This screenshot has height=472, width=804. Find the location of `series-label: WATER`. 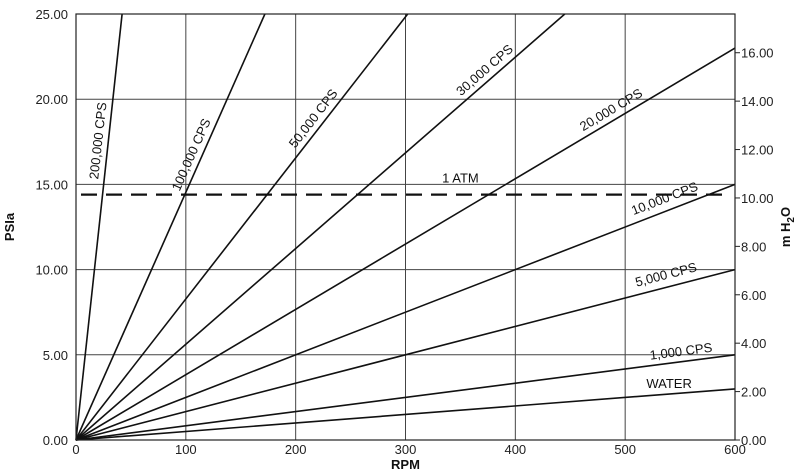

series-label: WATER is located at coordinates (669, 383).